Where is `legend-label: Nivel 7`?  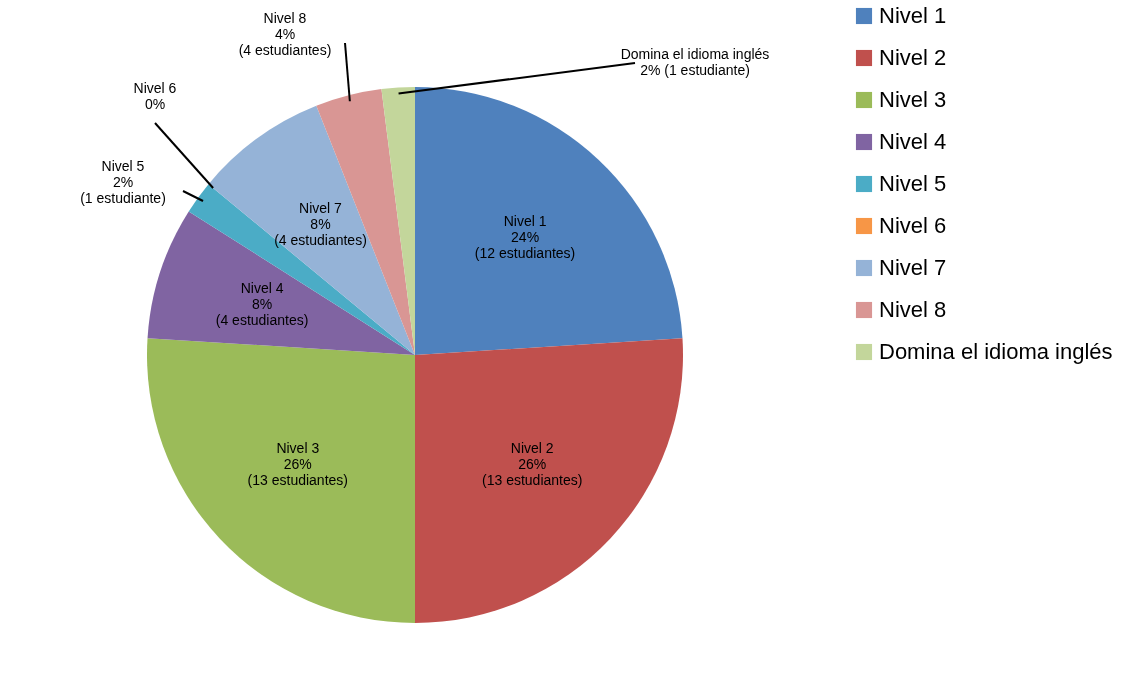
legend-label: Nivel 7 is located at coordinates (913, 267).